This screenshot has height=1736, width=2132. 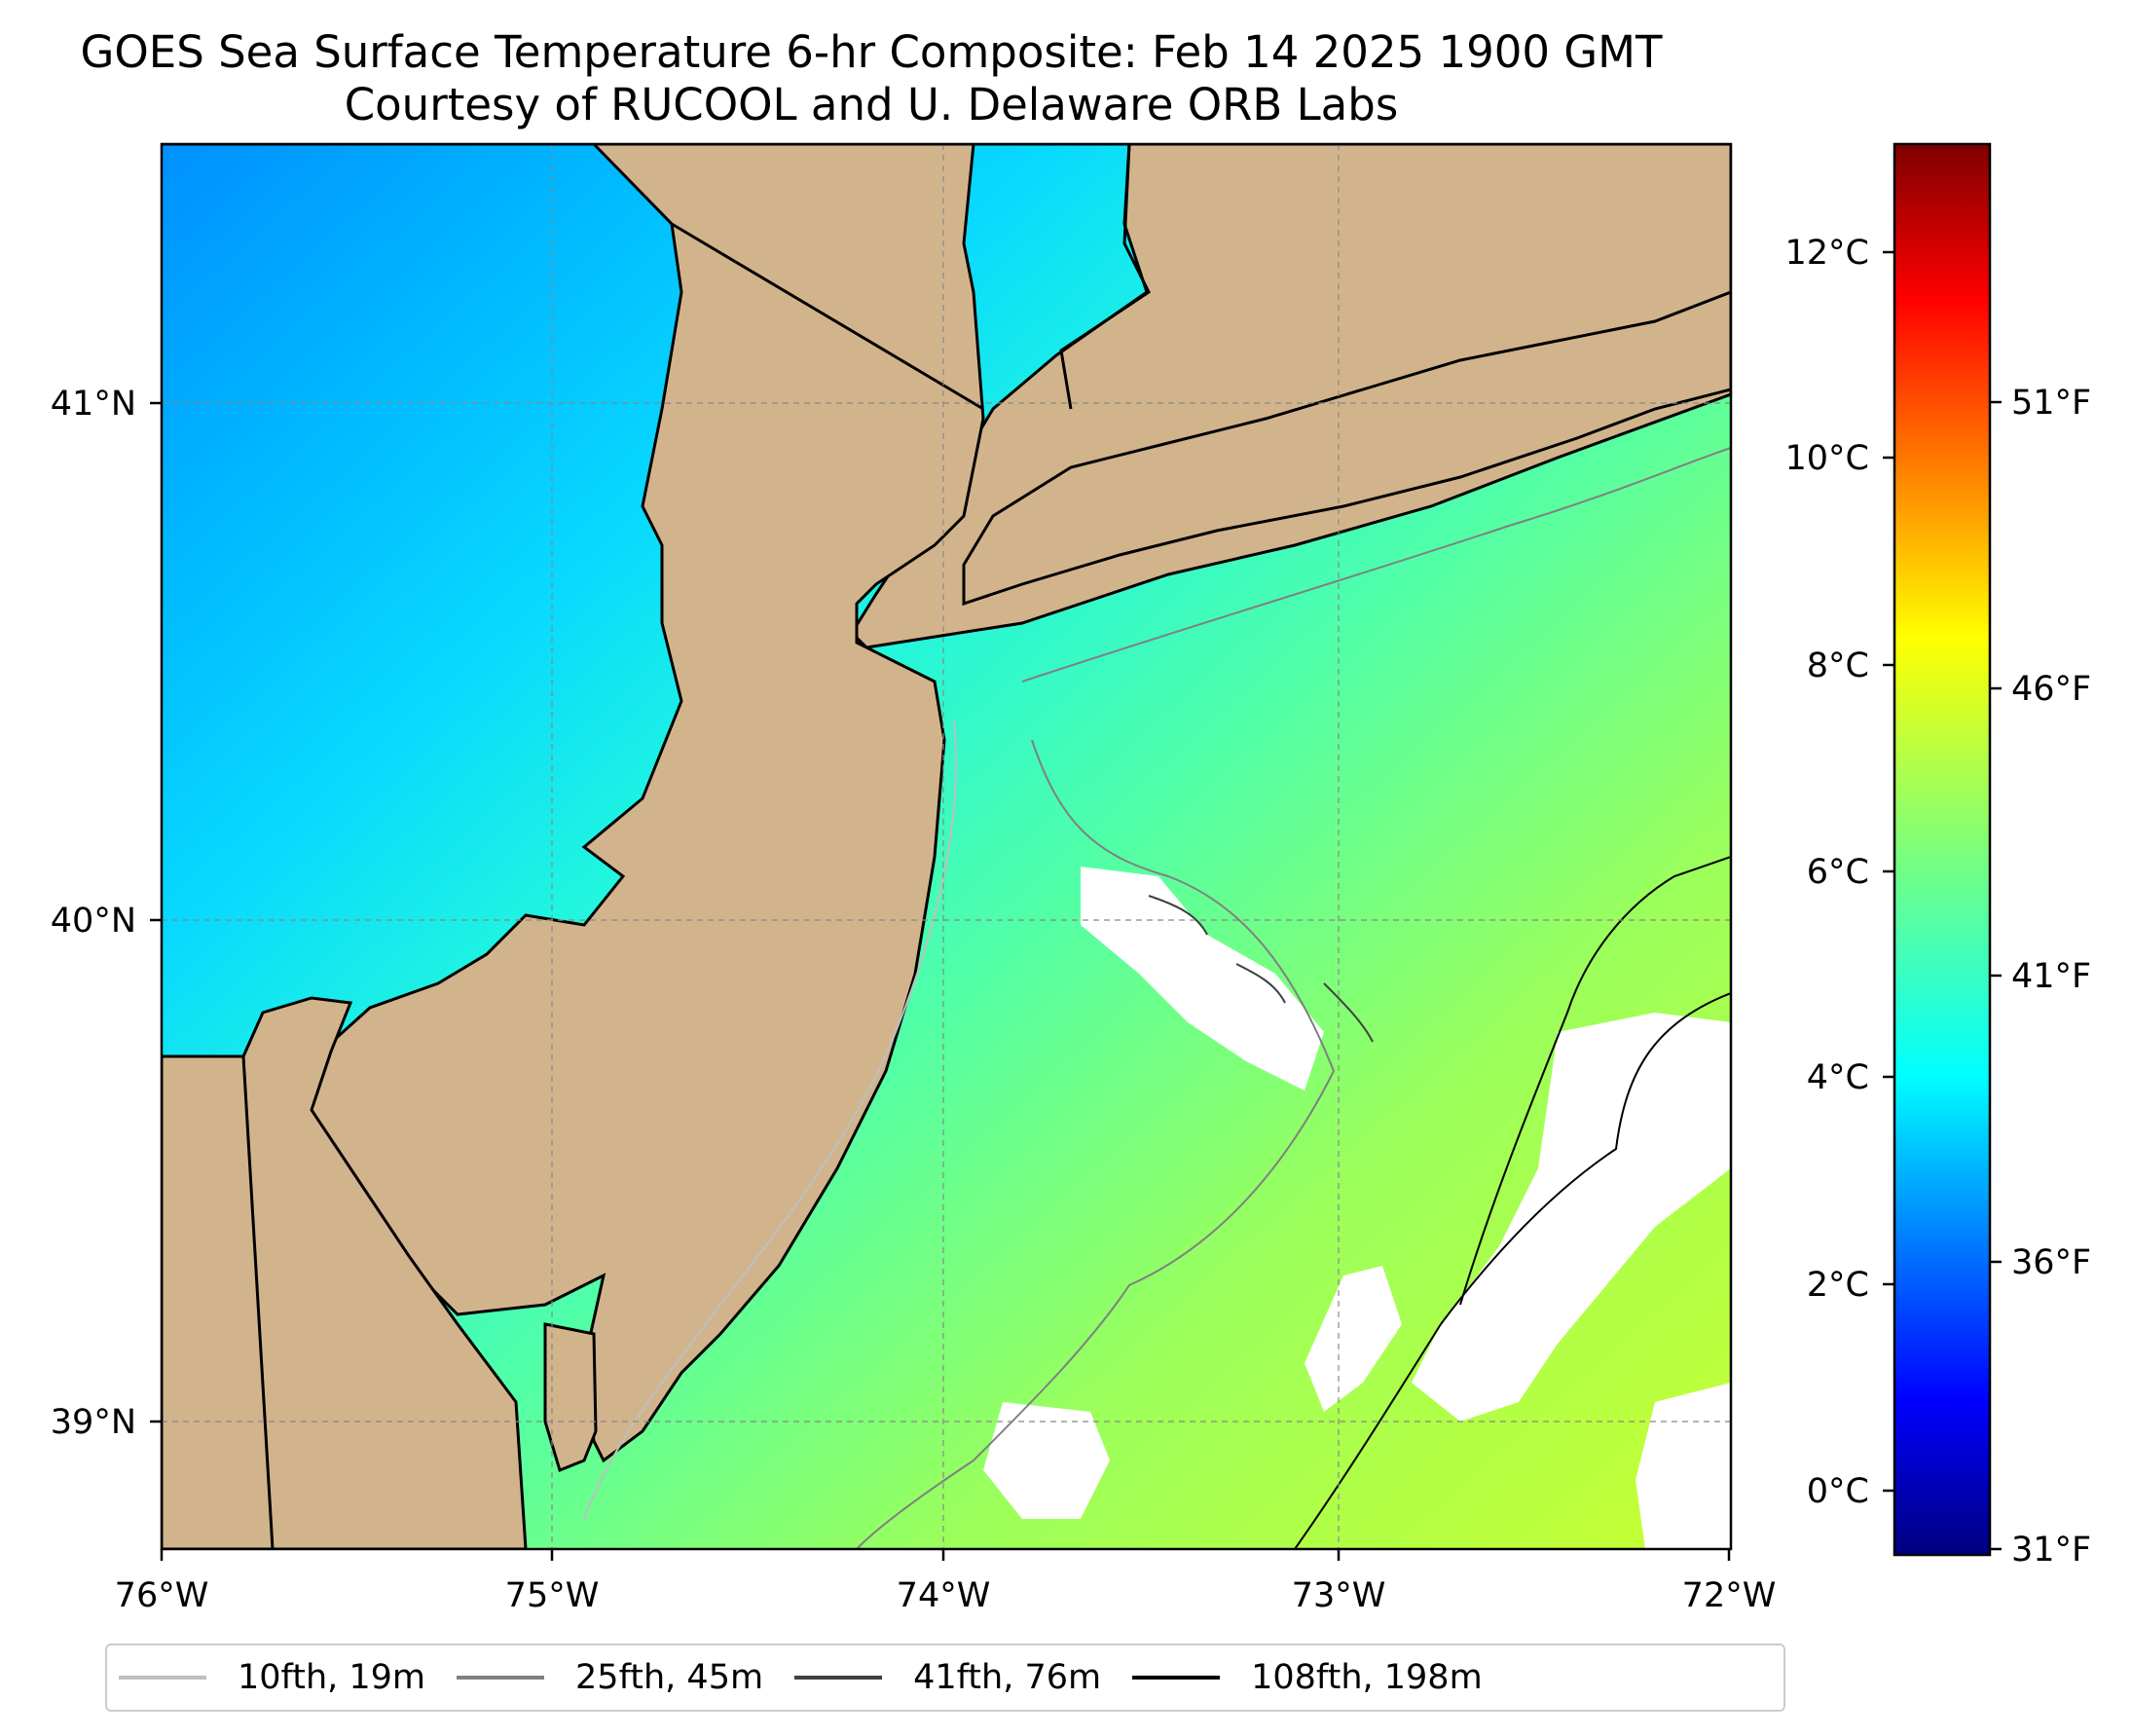 What do you see at coordinates (2051, 1550) in the screenshot?
I see `colorbar-fahrenheit-tick: 31°F` at bounding box center [2051, 1550].